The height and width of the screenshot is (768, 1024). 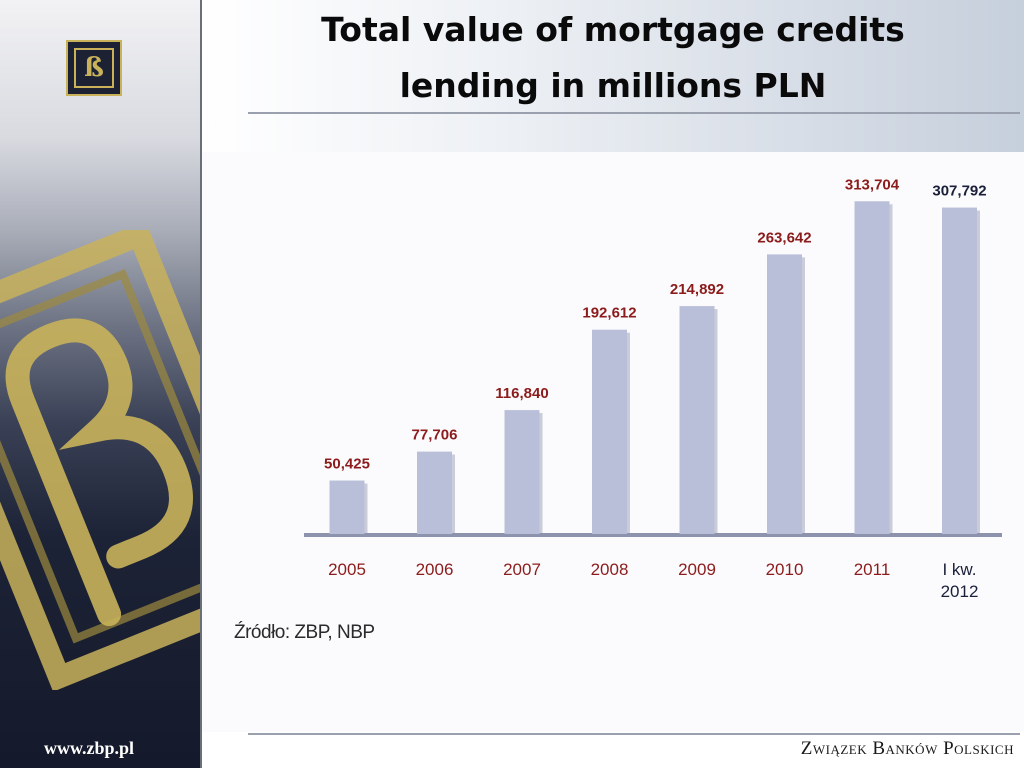 I want to click on category-label: 2009, so click(x=697, y=569).